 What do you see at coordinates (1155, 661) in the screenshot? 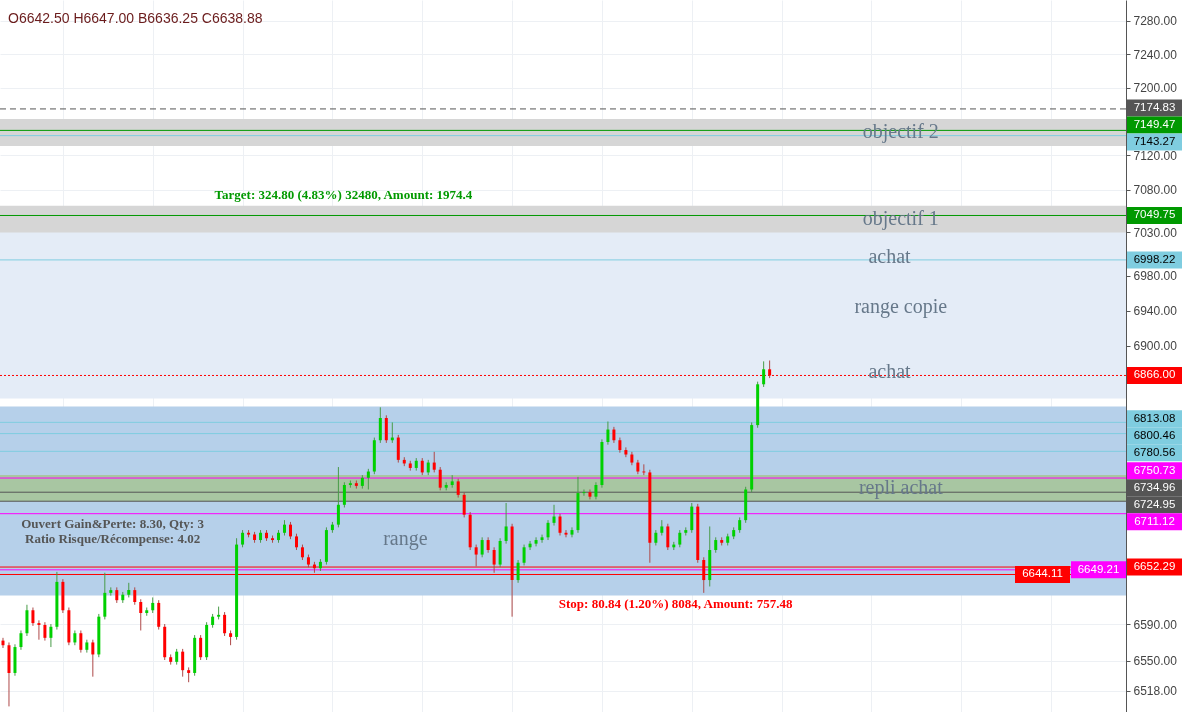
I see `y-tick-label: 6550.00` at bounding box center [1155, 661].